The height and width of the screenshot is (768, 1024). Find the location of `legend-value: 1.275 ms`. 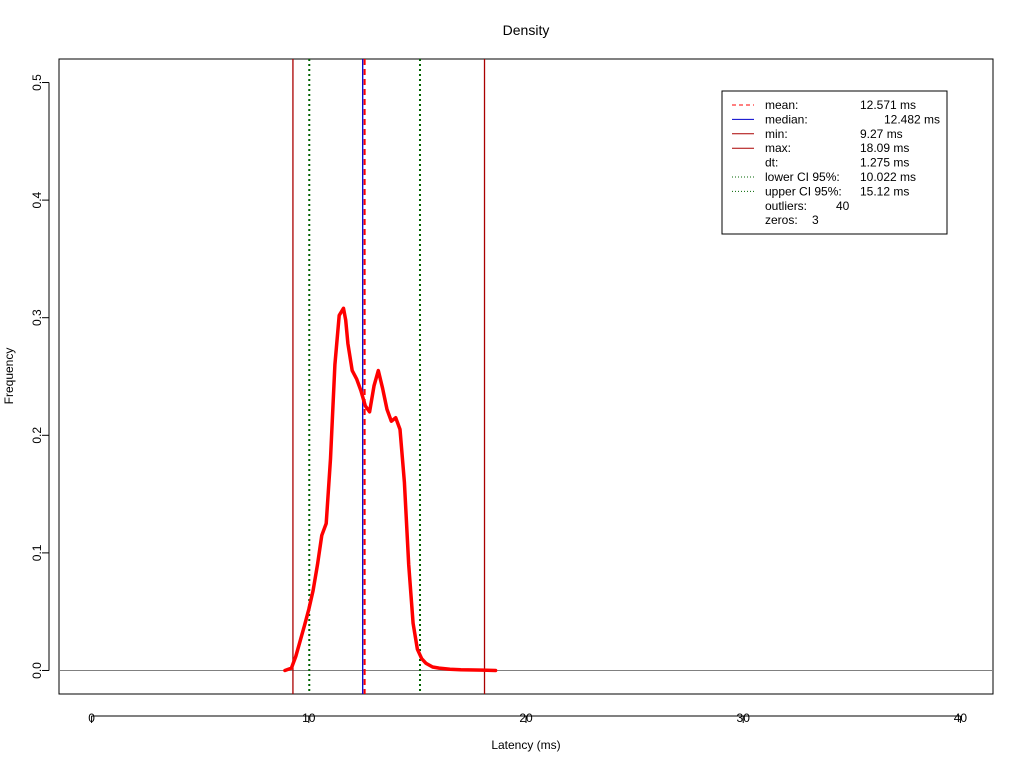

legend-value: 1.275 ms is located at coordinates (884, 163).